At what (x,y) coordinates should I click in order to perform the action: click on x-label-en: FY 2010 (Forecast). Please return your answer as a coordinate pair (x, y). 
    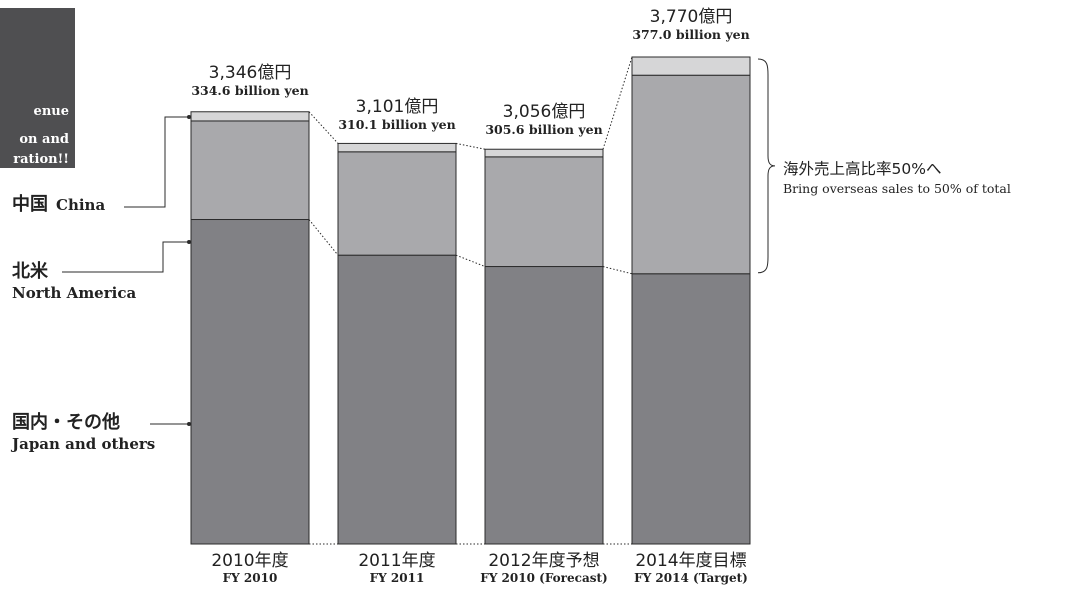
    Looking at the image, I should click on (544, 578).